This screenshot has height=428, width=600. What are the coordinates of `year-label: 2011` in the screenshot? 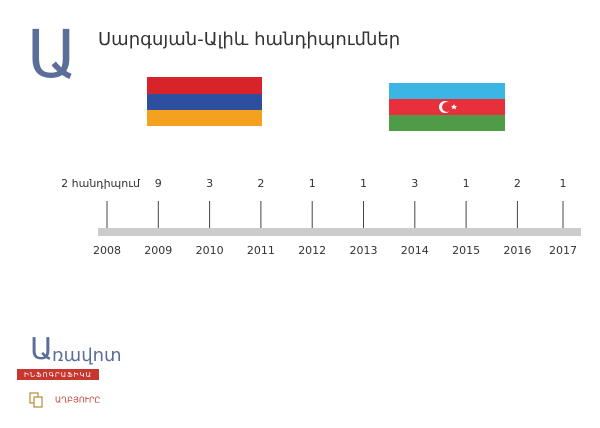 It's located at (261, 250).